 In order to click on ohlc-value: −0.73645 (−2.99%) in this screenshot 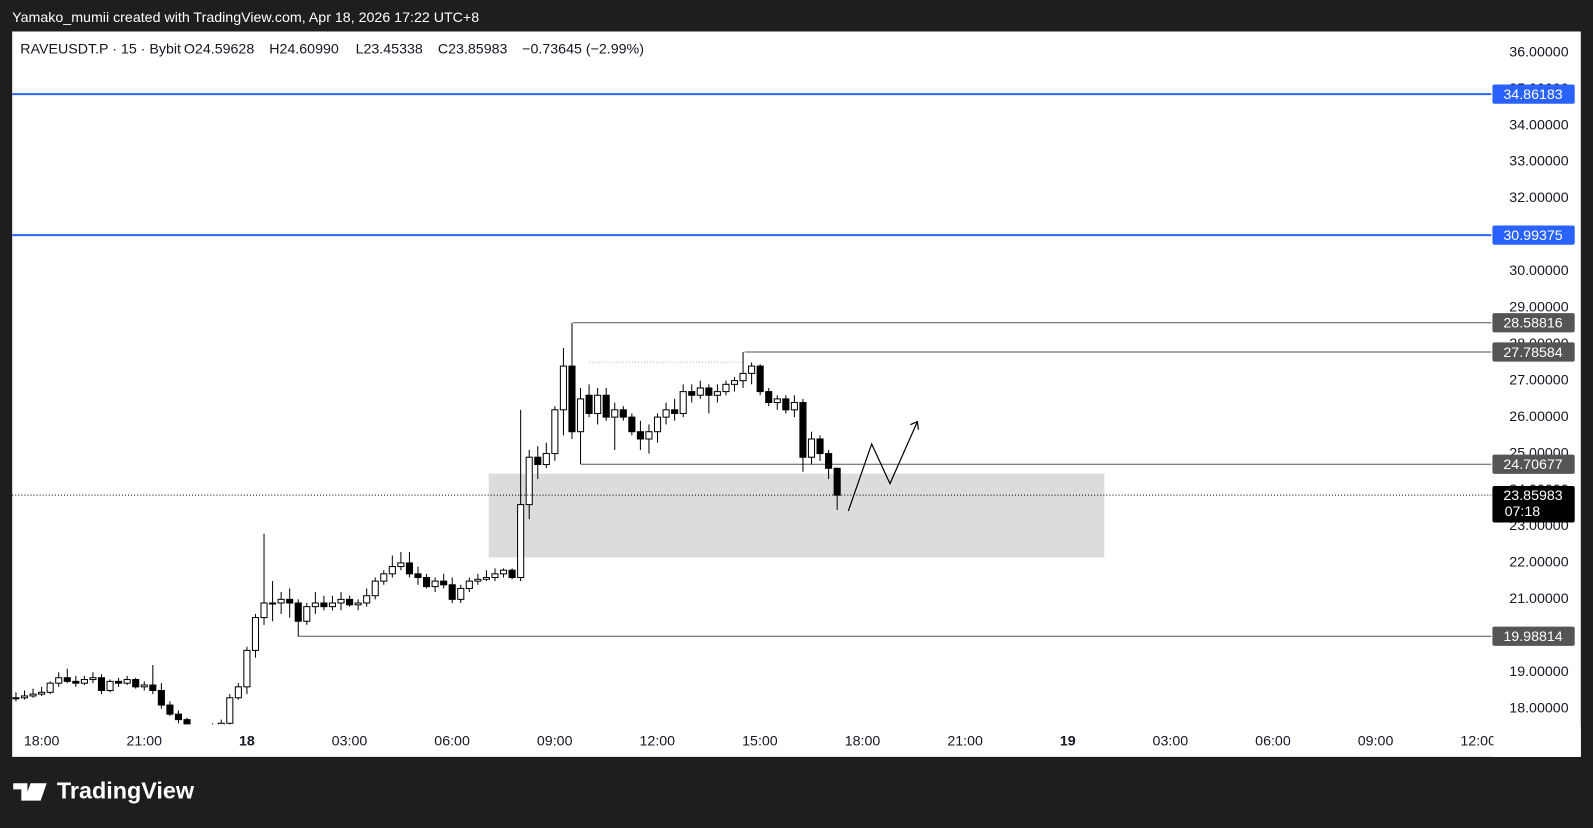, I will do `click(583, 50)`.